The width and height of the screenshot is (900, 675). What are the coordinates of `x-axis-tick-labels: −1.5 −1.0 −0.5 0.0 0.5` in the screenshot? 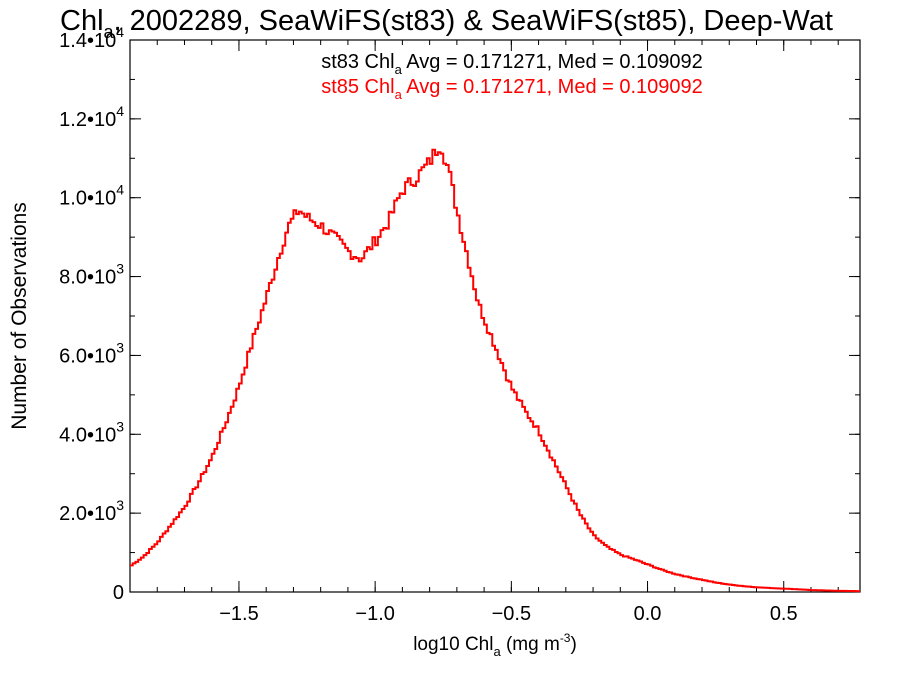 It's located at (508, 614).